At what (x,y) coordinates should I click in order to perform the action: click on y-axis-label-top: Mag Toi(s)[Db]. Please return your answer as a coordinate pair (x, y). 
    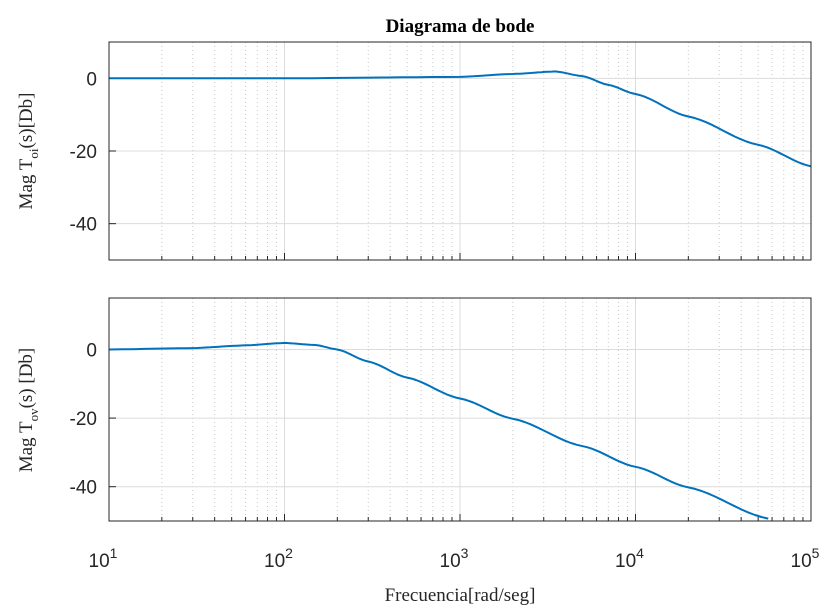
    Looking at the image, I should click on (28, 151).